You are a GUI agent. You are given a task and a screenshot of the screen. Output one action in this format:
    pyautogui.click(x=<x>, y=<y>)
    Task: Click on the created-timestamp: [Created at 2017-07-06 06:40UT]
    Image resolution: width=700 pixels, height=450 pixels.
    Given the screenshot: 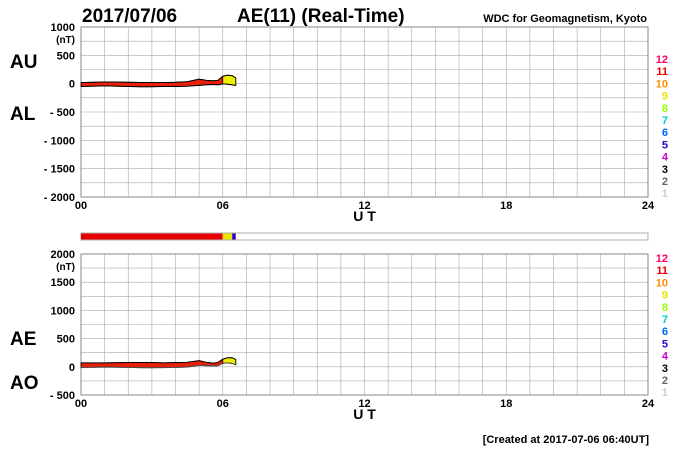 What is the action you would take?
    pyautogui.click(x=566, y=440)
    